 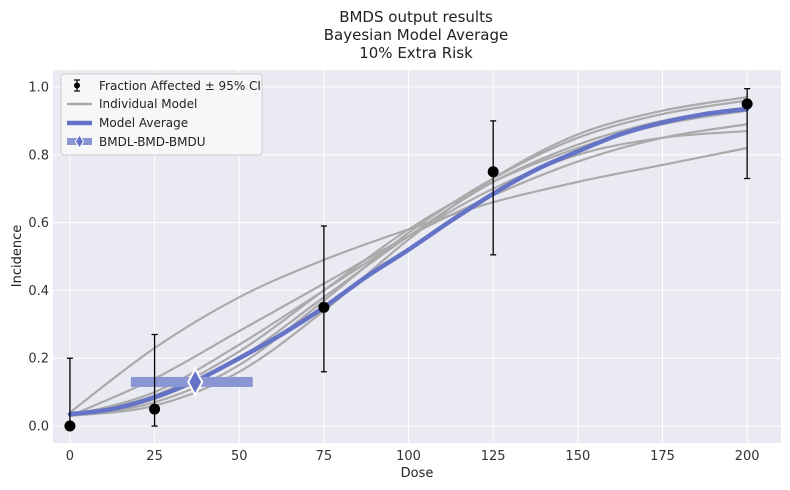 What do you see at coordinates (148, 104) in the screenshot?
I see `legend-label-individual: Individual Model` at bounding box center [148, 104].